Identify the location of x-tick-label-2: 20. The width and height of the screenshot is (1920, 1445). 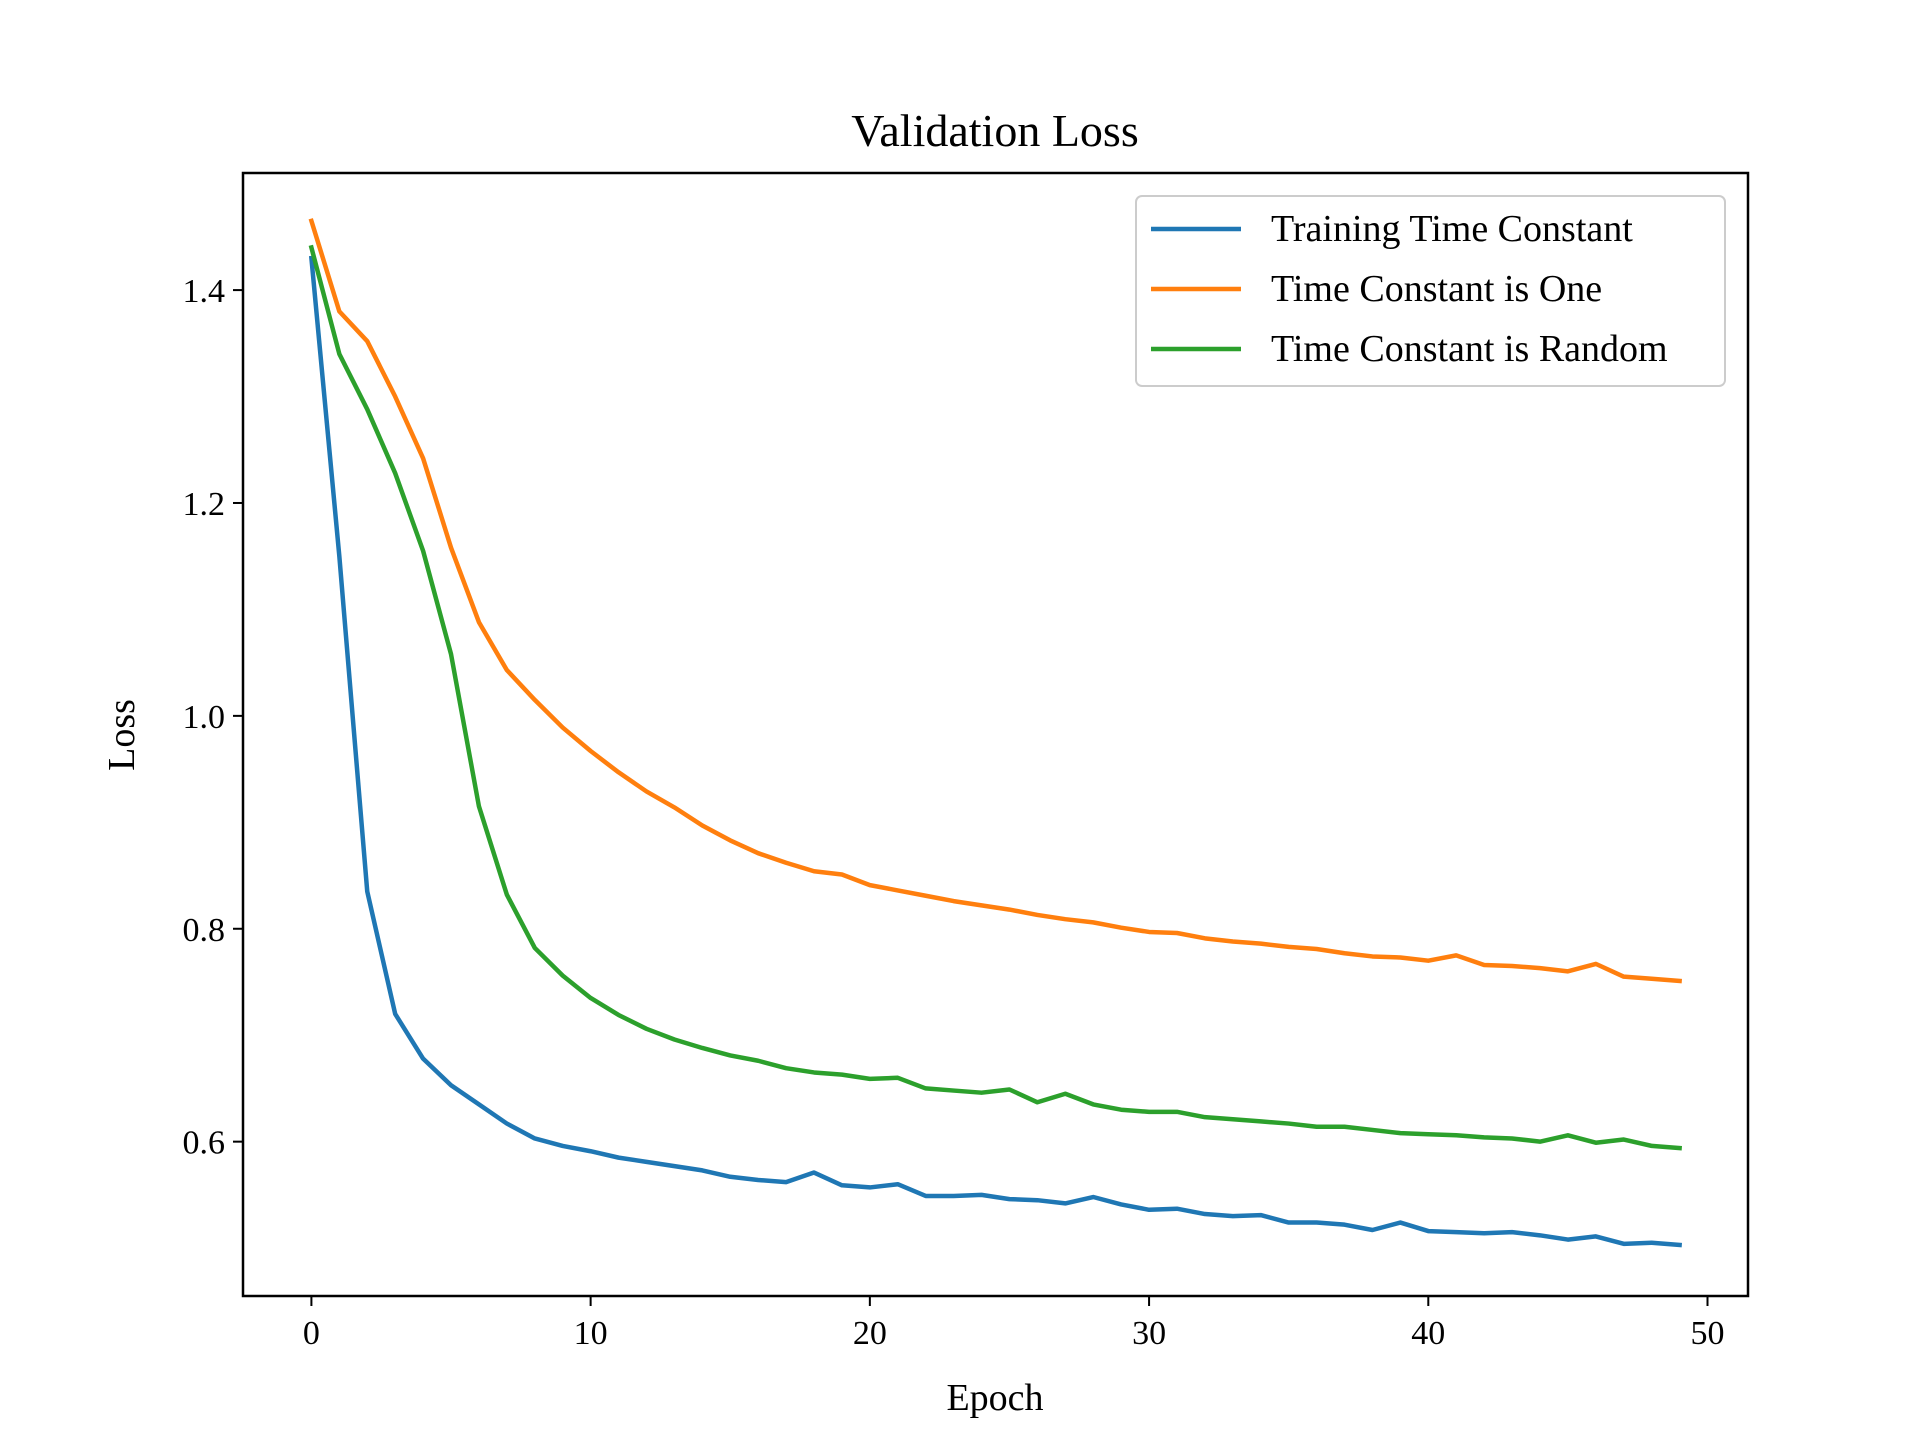
(870, 1333).